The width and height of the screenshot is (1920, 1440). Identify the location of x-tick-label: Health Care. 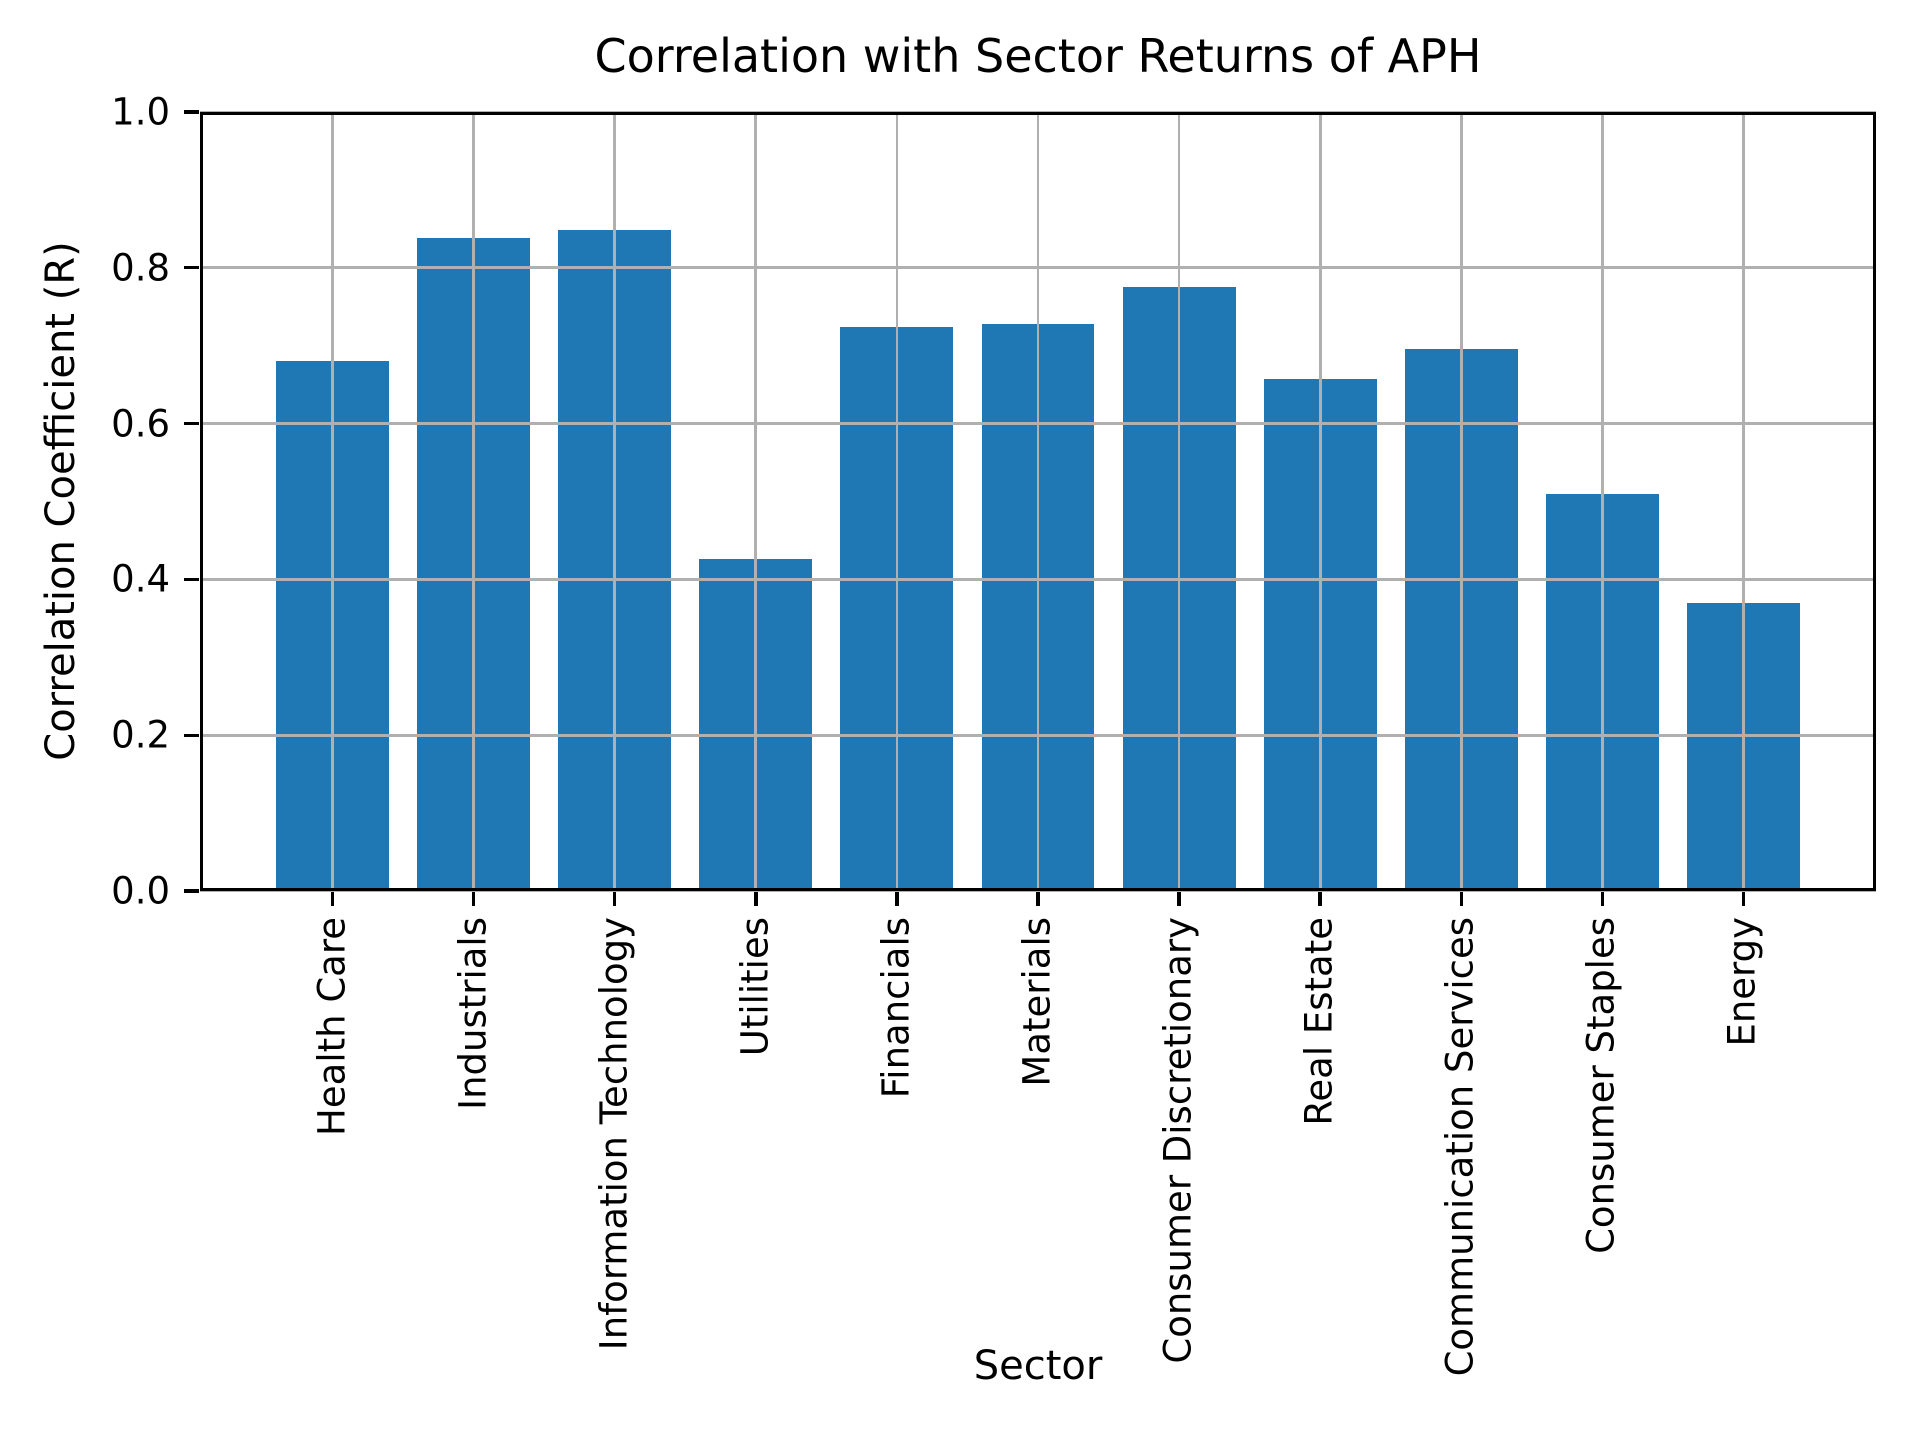
(332, 1026).